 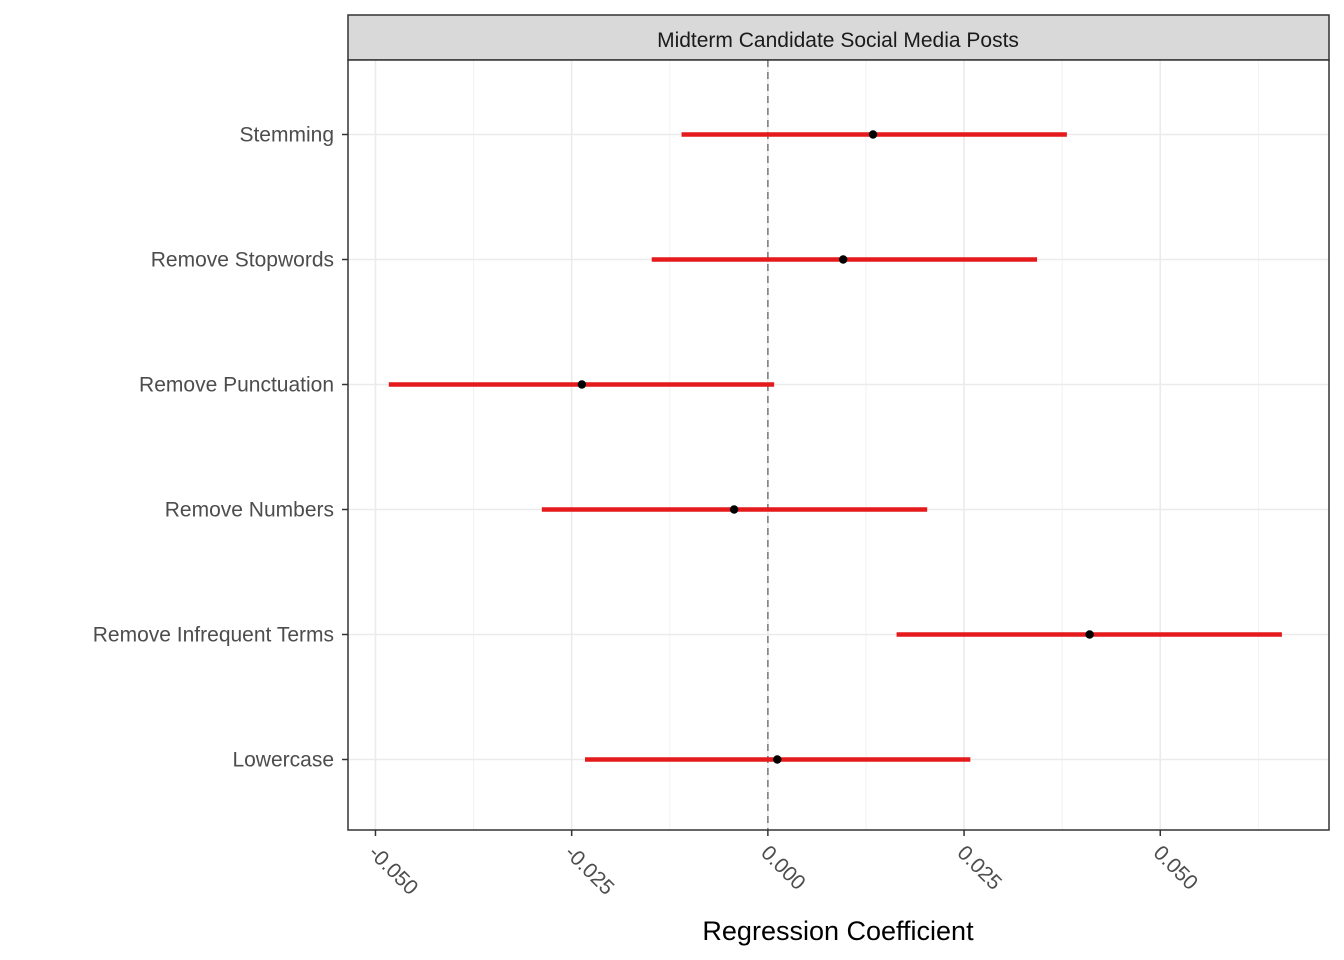 What do you see at coordinates (283, 760) in the screenshot?
I see `y-tick-label: Lowercase` at bounding box center [283, 760].